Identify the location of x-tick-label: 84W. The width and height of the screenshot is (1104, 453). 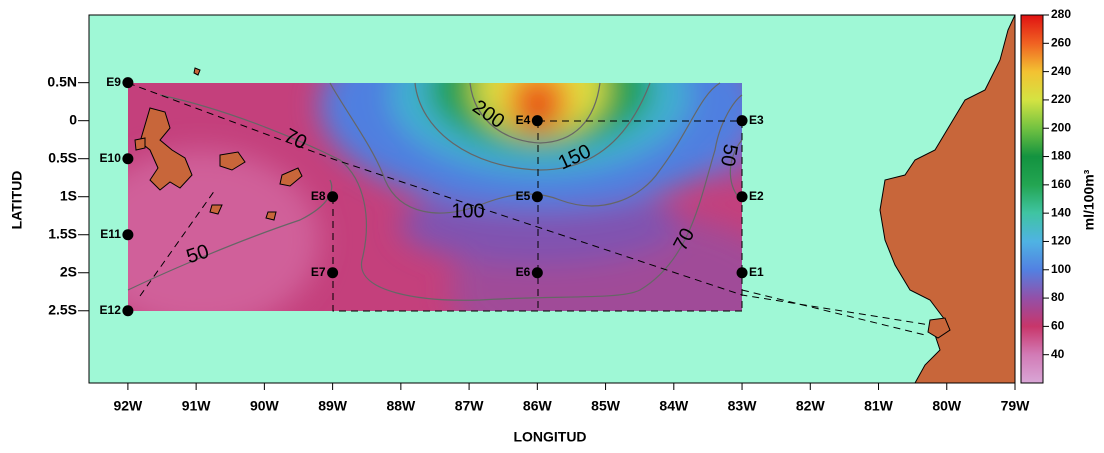
(674, 406).